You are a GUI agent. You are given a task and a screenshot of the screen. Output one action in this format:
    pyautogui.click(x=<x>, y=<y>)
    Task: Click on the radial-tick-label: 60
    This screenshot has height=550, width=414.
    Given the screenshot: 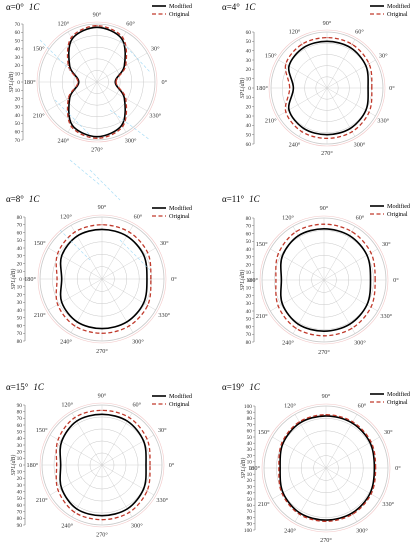 What is the action you would take?
    pyautogui.click(x=20, y=426)
    